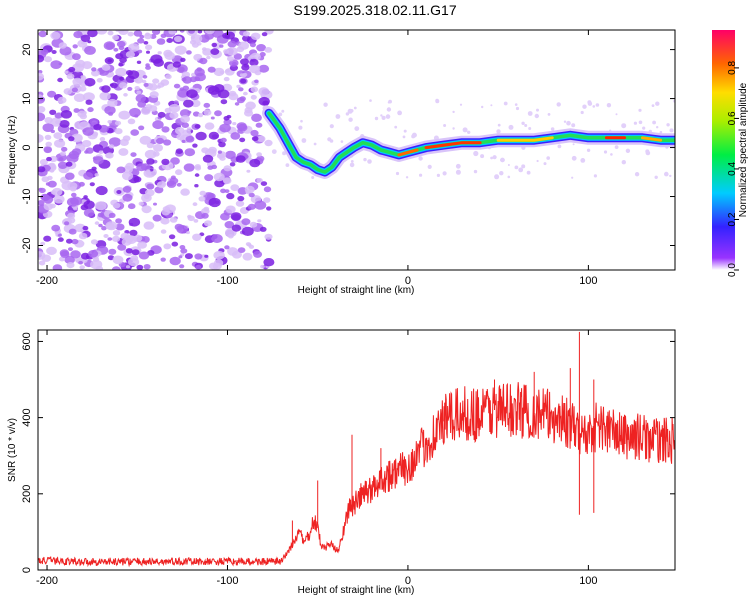 The width and height of the screenshot is (750, 600). Describe the element at coordinates (47, 281) in the screenshot. I see `x-tick-label: -200` at that location.